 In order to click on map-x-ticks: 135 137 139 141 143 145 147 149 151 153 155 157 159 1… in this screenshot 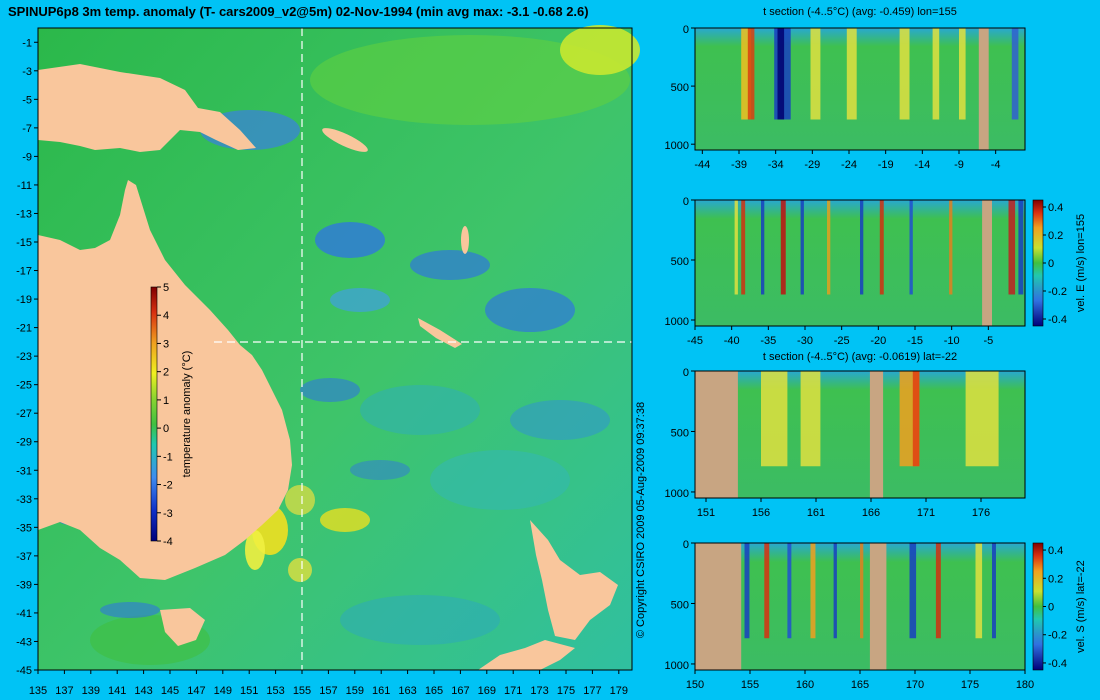, I will do `click(328, 683)`.